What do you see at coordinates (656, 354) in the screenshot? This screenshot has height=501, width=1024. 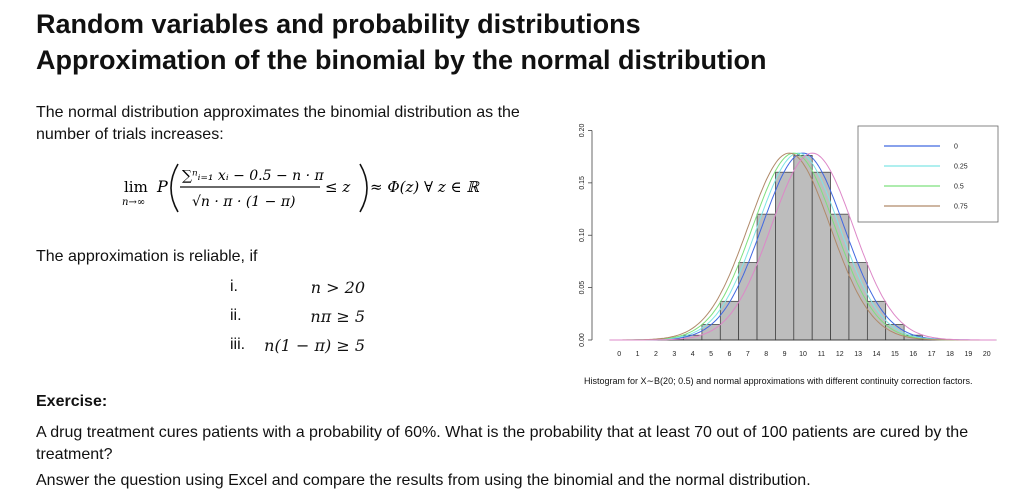 I see `x-tick-label-2: 2` at bounding box center [656, 354].